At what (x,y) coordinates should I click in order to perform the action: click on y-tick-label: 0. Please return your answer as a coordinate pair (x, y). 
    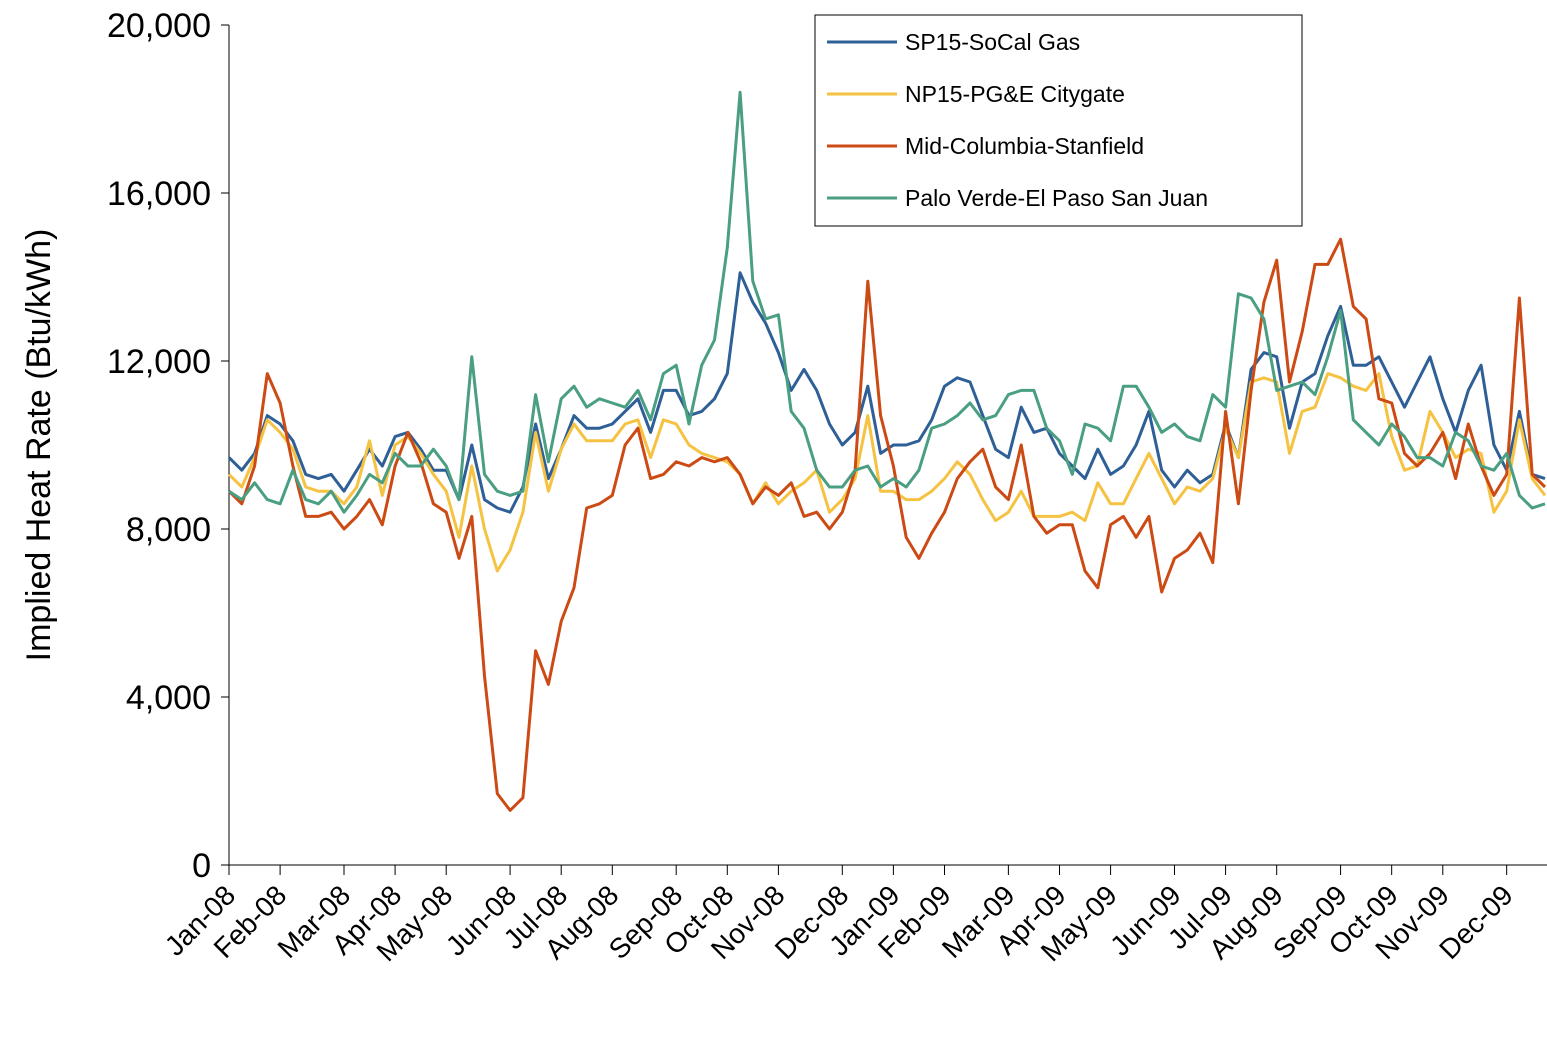
    Looking at the image, I should click on (201, 866).